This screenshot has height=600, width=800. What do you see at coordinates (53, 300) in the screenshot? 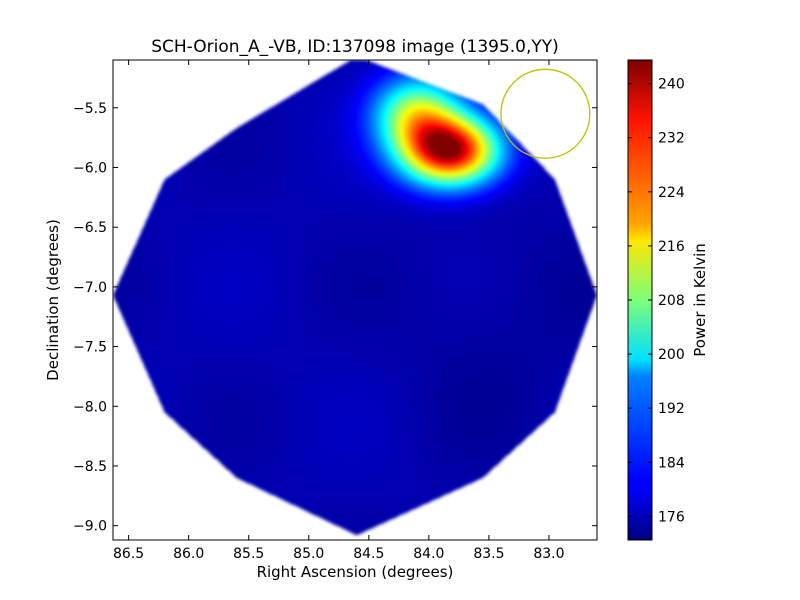
I see `y-axis-label: Declination (degrees)` at bounding box center [53, 300].